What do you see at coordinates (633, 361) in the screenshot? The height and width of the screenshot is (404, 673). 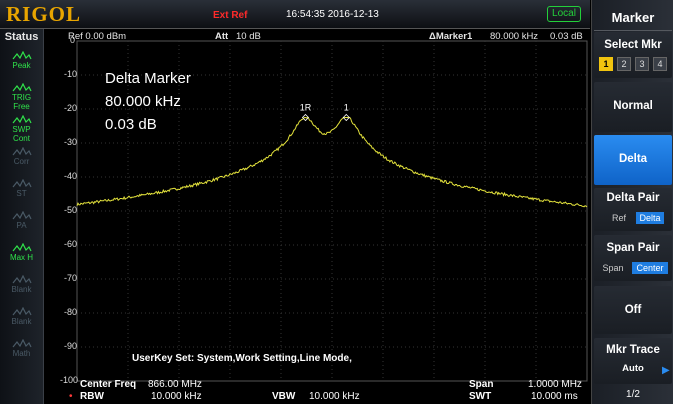 I see `mkr-trace-button: Mkr Trace Auto ▶` at bounding box center [633, 361].